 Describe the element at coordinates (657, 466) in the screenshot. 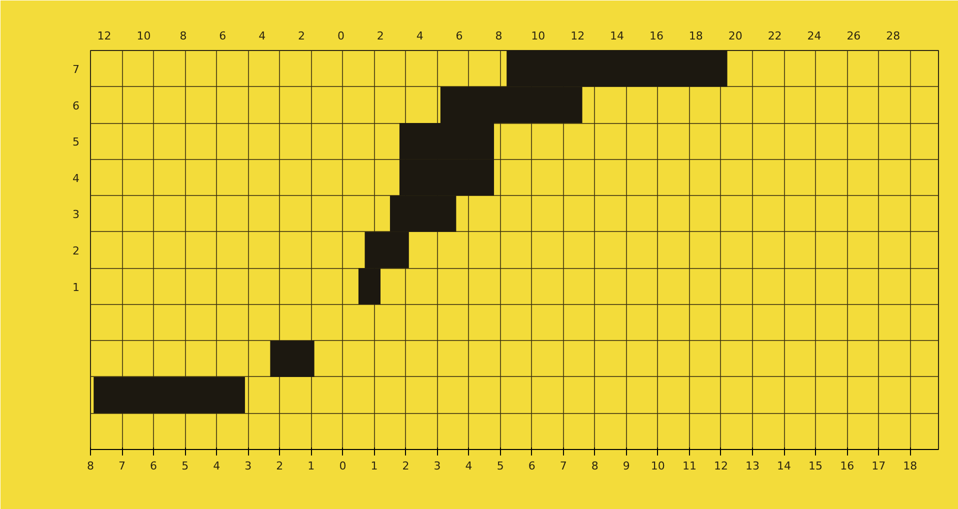

I see `x-tick-label: 10` at that location.